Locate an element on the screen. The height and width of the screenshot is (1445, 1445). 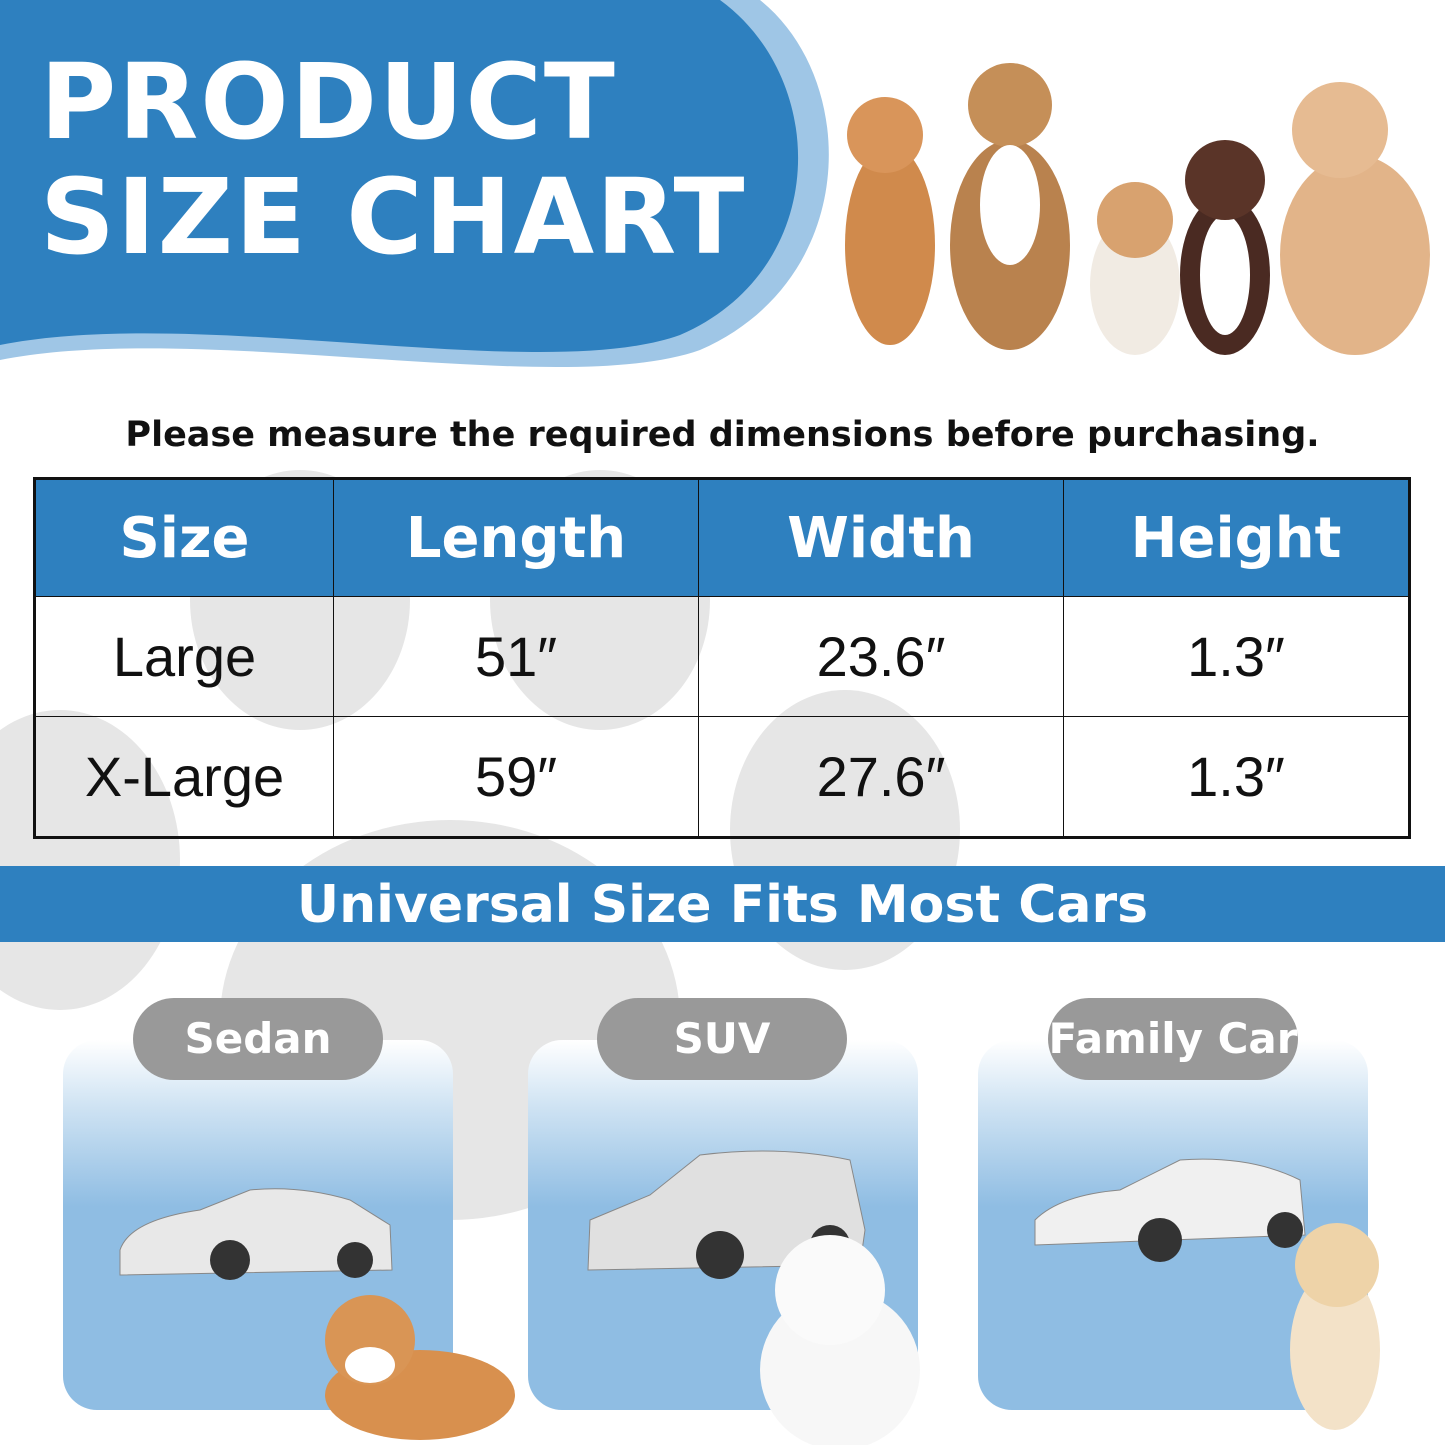
cell-width: 23.6″ is located at coordinates (881, 656).